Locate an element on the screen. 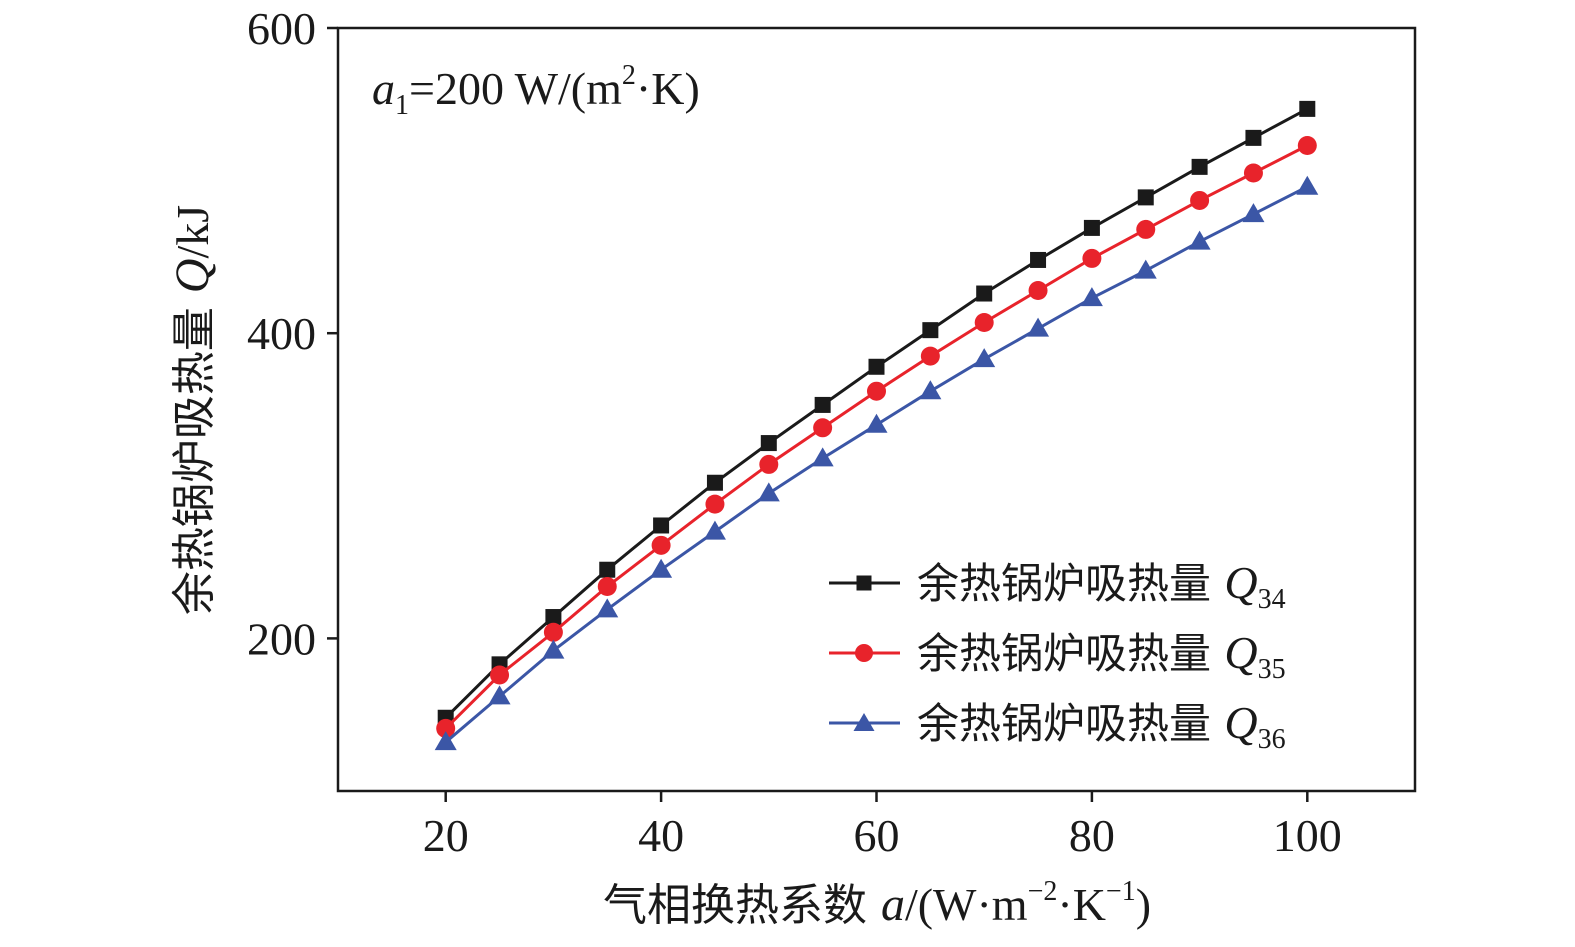 The height and width of the screenshot is (947, 1575). y-tick-label: 600 is located at coordinates (281, 28).